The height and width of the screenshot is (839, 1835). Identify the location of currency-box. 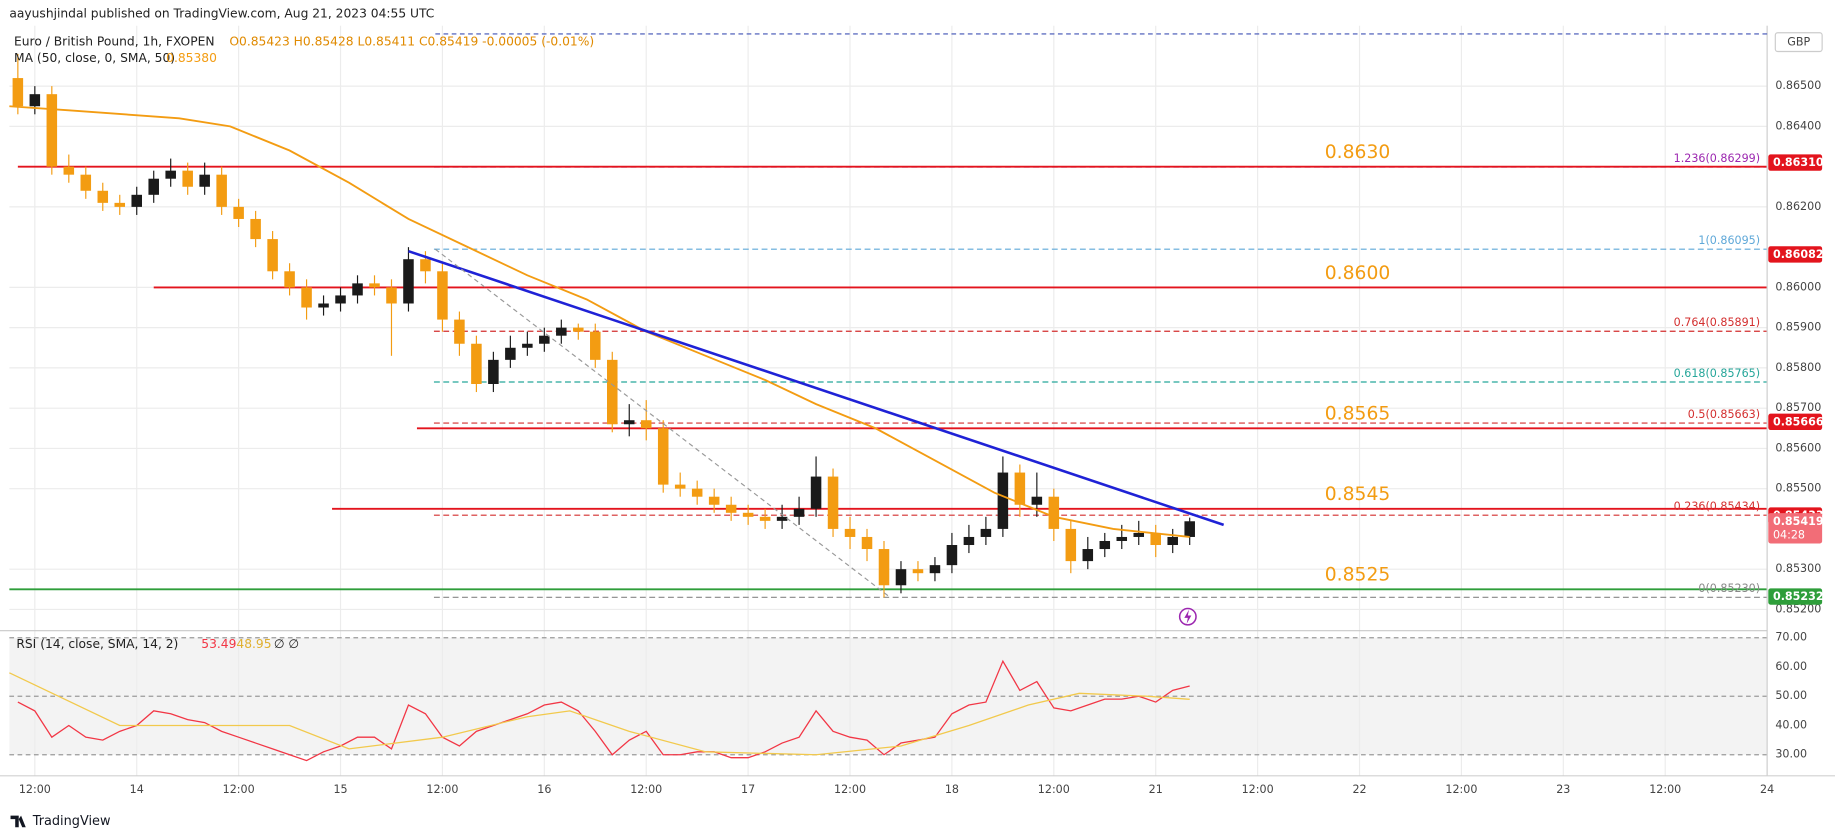
(1798, 42).